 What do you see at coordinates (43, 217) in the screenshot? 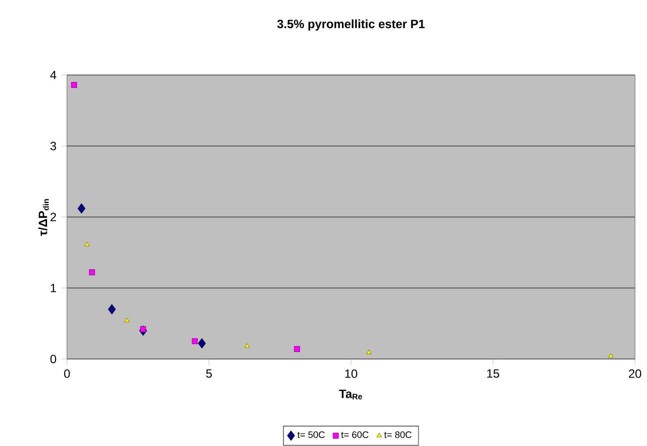
I see `text: τ/ΔP$_{din}$` at bounding box center [43, 217].